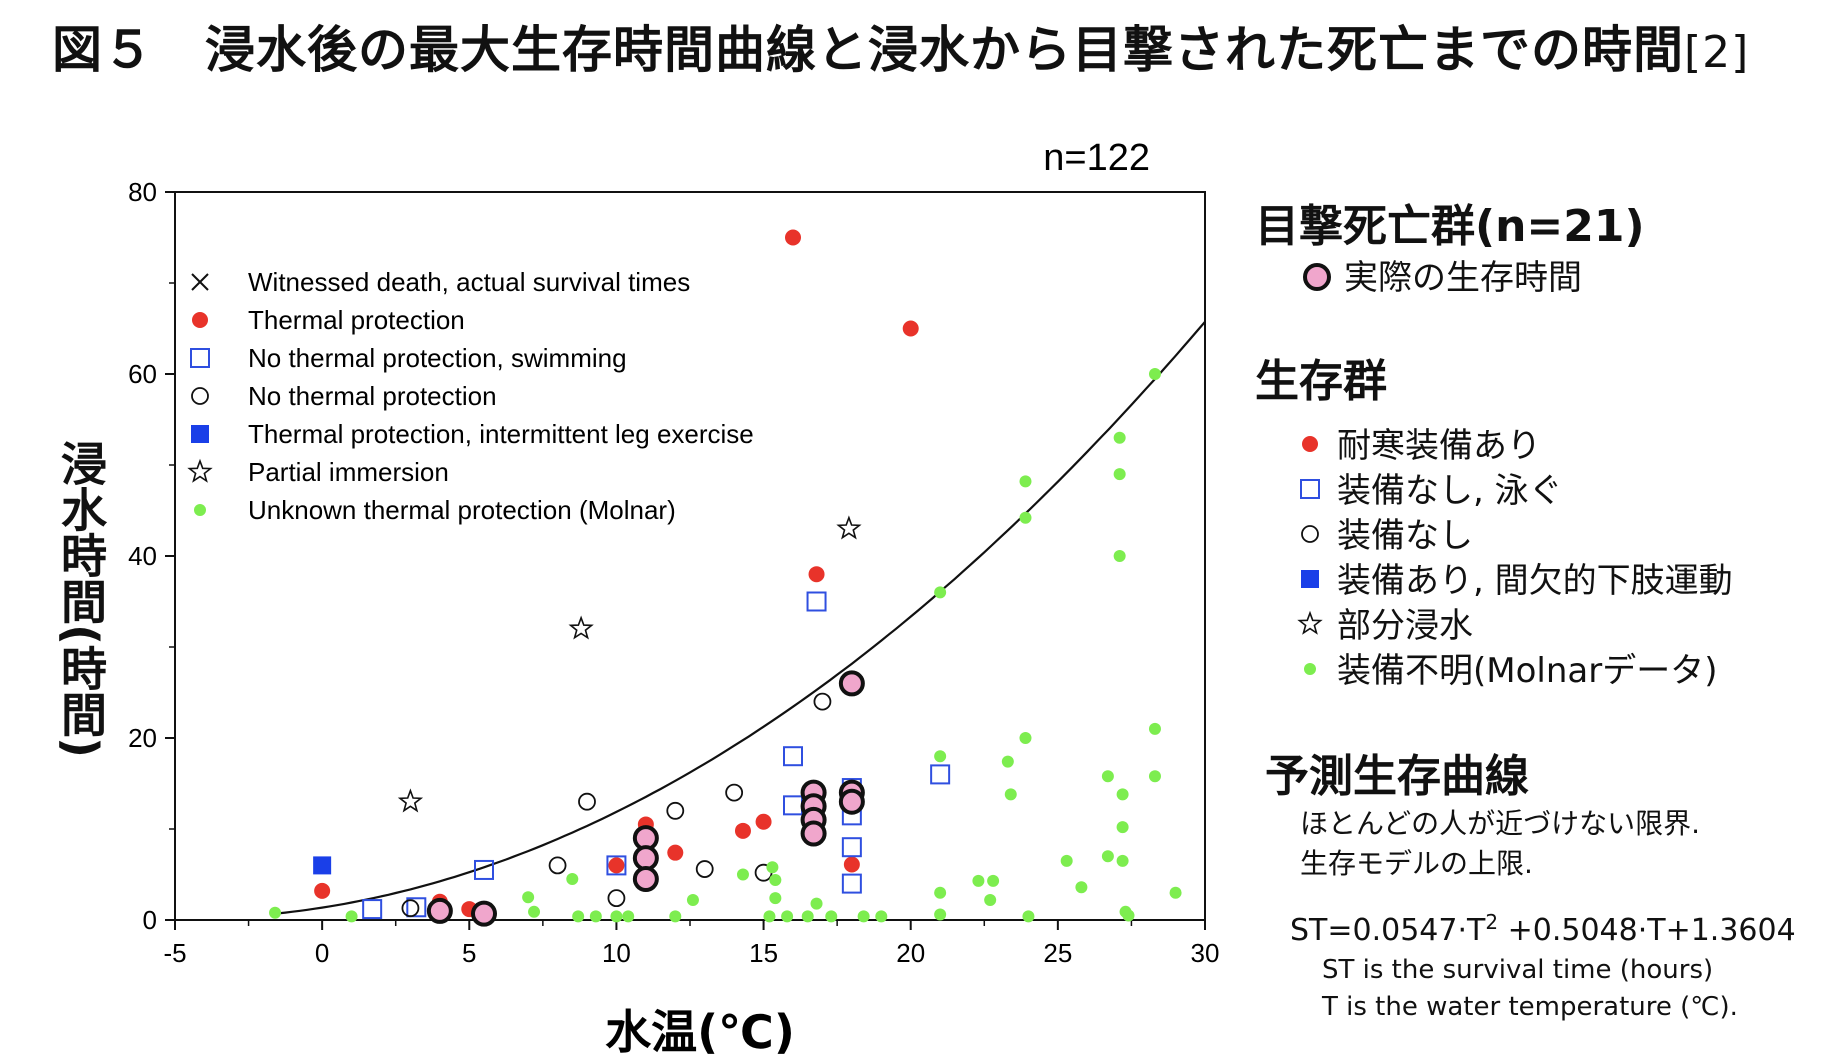 The image size is (1824, 1060). I want to click on legend-label-partial: Partial immersion, so click(348, 472).